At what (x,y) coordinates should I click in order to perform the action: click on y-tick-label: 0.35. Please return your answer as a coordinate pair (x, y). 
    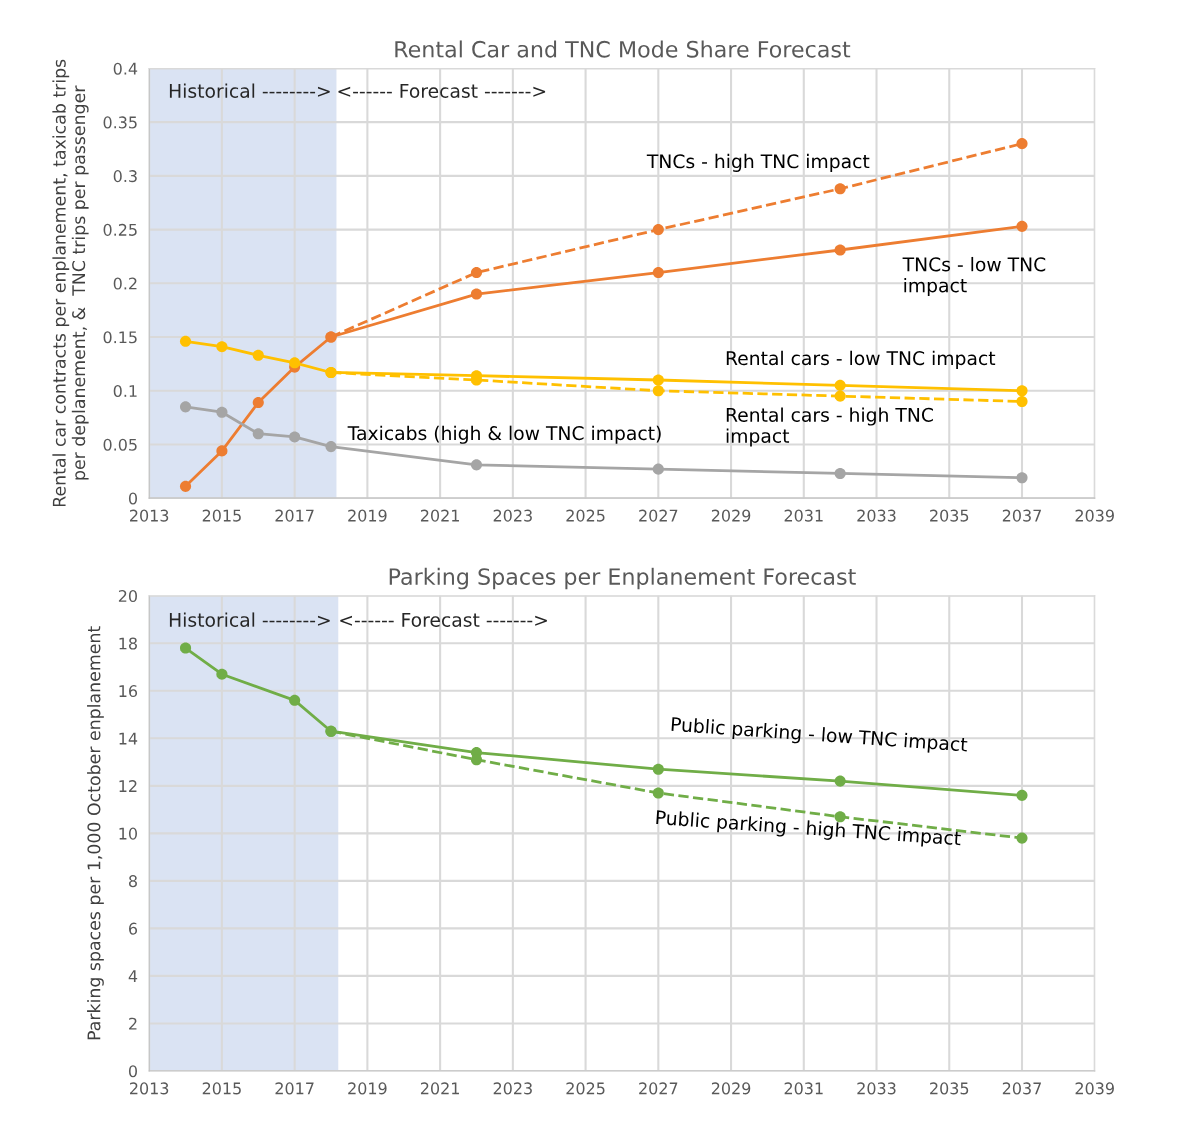
    Looking at the image, I should click on (120, 122).